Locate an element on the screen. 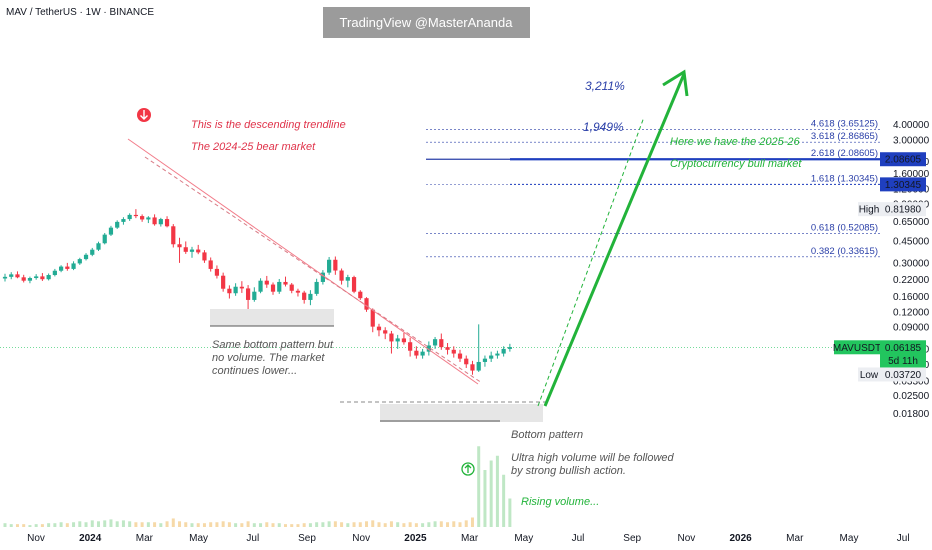 The image size is (932, 550). bottom-pattern-label: Bottom pattern is located at coordinates (547, 435).